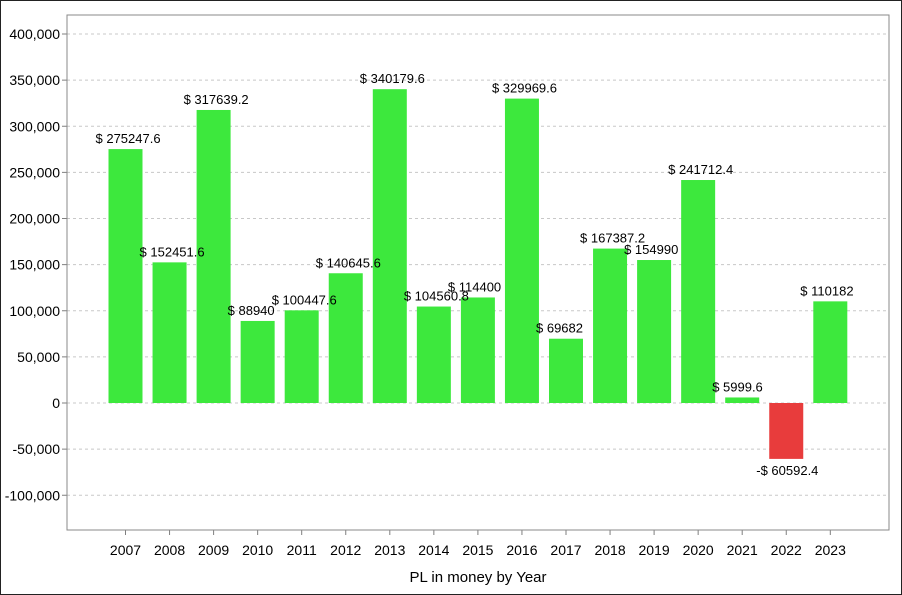 Image resolution: width=902 pixels, height=595 pixels. I want to click on bar-2016, so click(521, 251).